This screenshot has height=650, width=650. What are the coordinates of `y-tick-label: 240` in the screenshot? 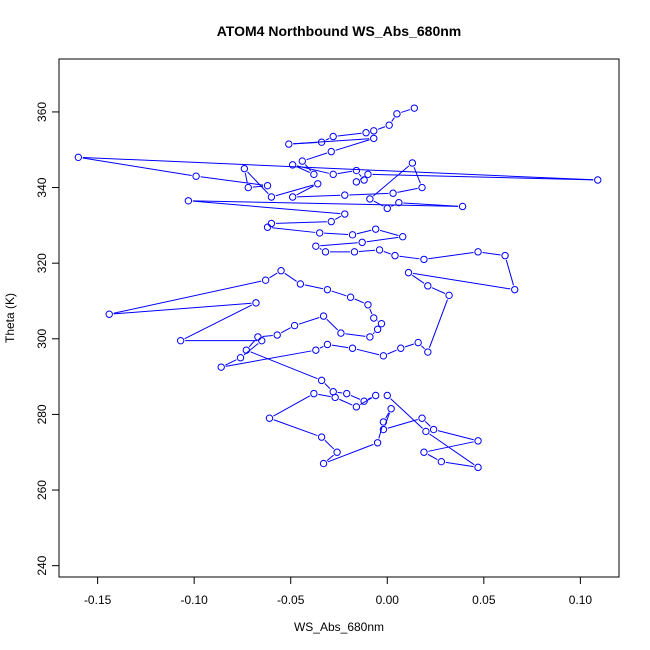 It's located at (42, 565).